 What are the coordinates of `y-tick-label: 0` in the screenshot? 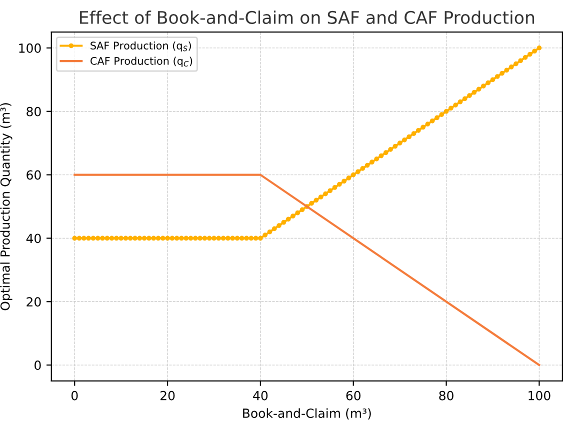 It's located at (37, 365).